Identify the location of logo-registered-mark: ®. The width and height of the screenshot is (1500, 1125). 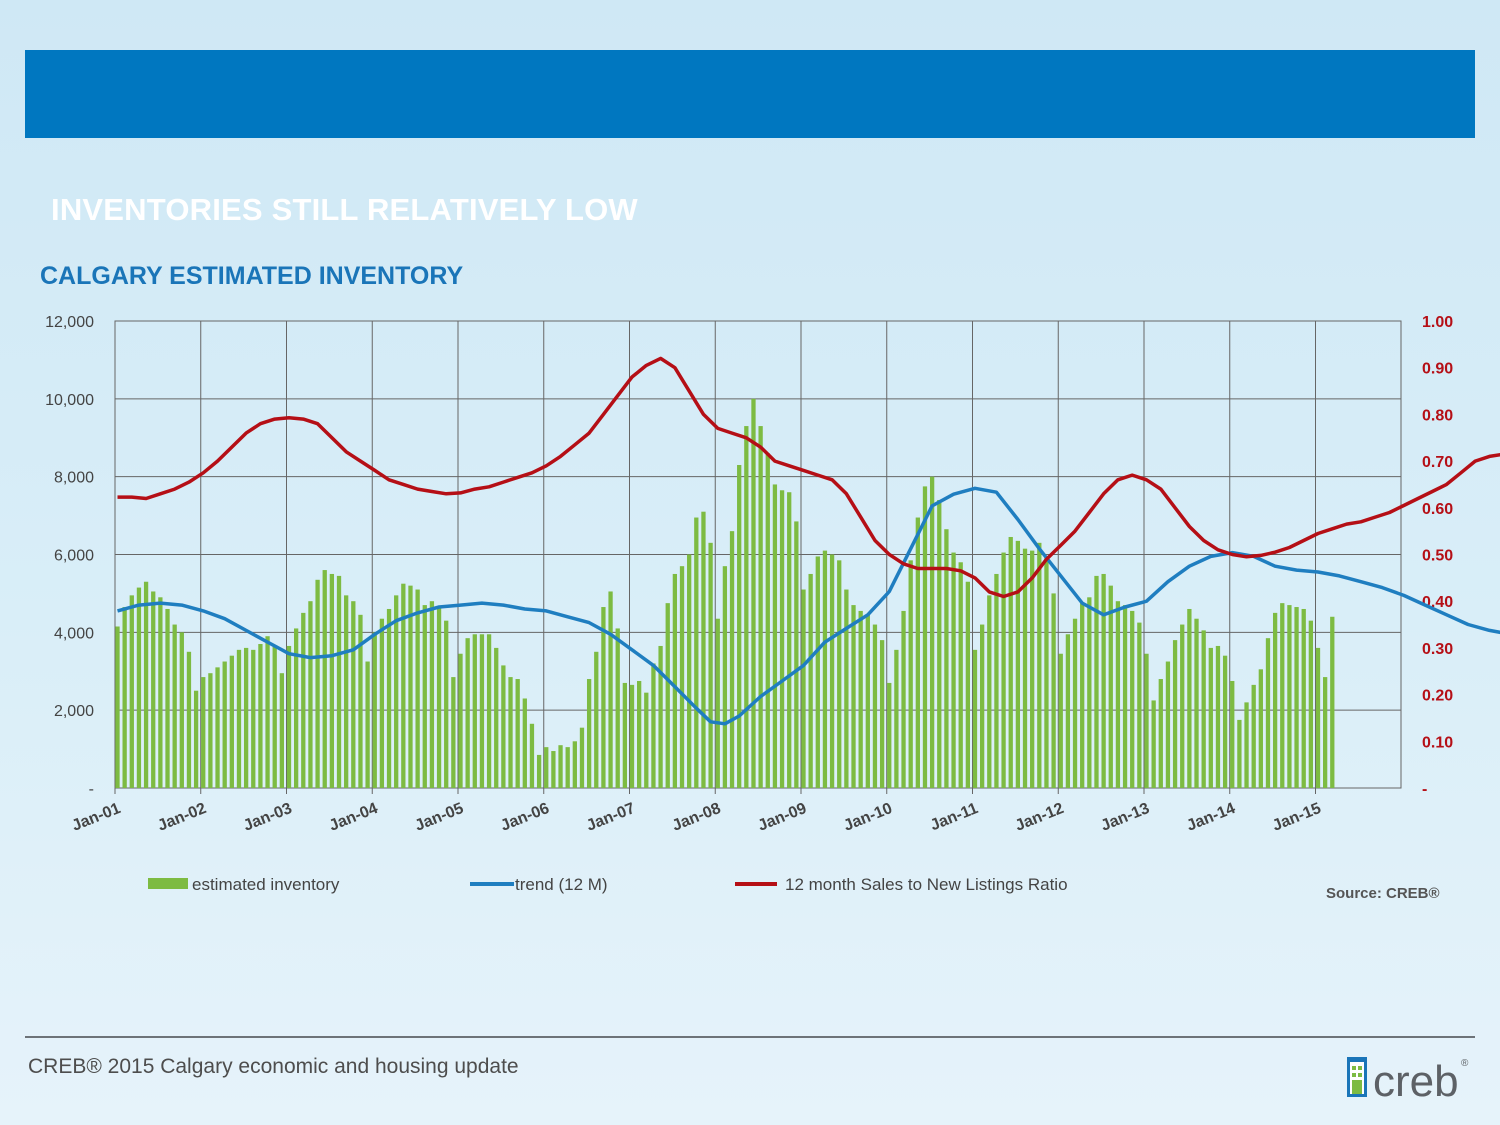
(1465, 1063).